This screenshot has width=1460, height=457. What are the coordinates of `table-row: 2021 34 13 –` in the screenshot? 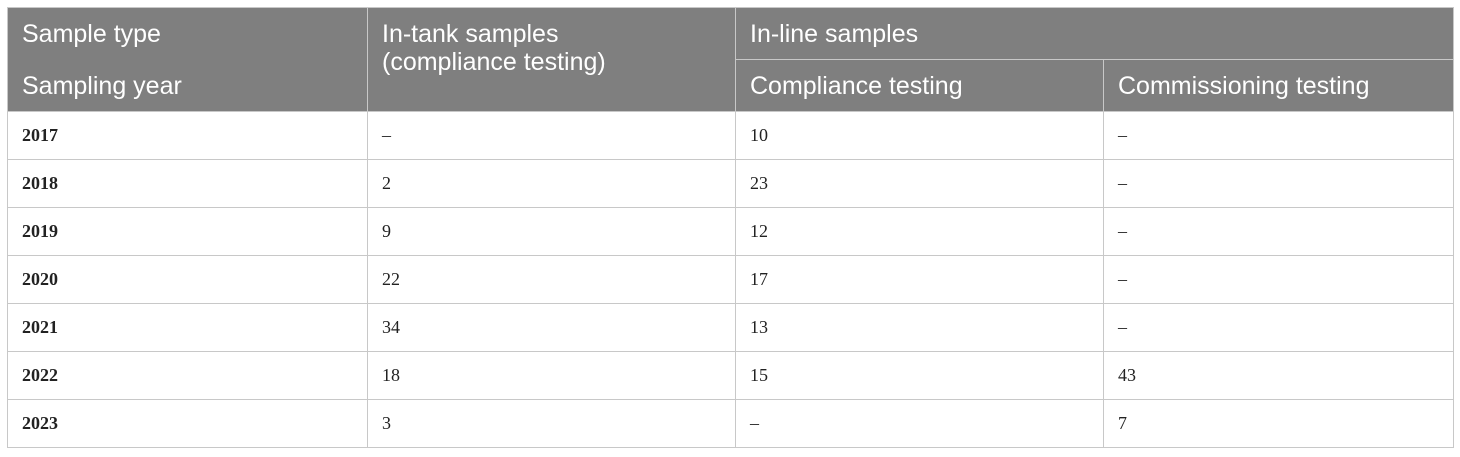 It's located at (731, 327).